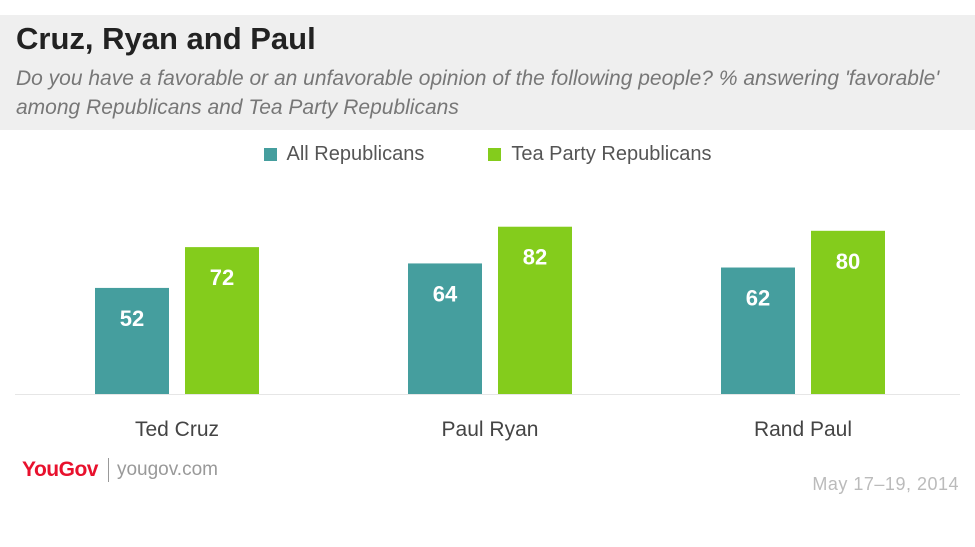 This screenshot has height=547, width=975. Describe the element at coordinates (611, 154) in the screenshot. I see `legend-label-tea-party-republicans: Tea Party Republicans` at that location.